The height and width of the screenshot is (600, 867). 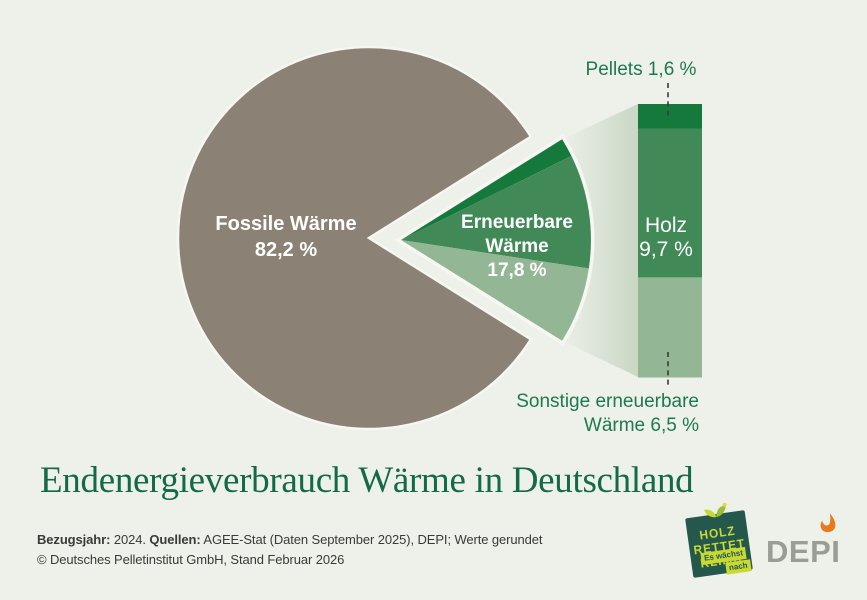 I want to click on flame-icon, so click(x=828, y=523).